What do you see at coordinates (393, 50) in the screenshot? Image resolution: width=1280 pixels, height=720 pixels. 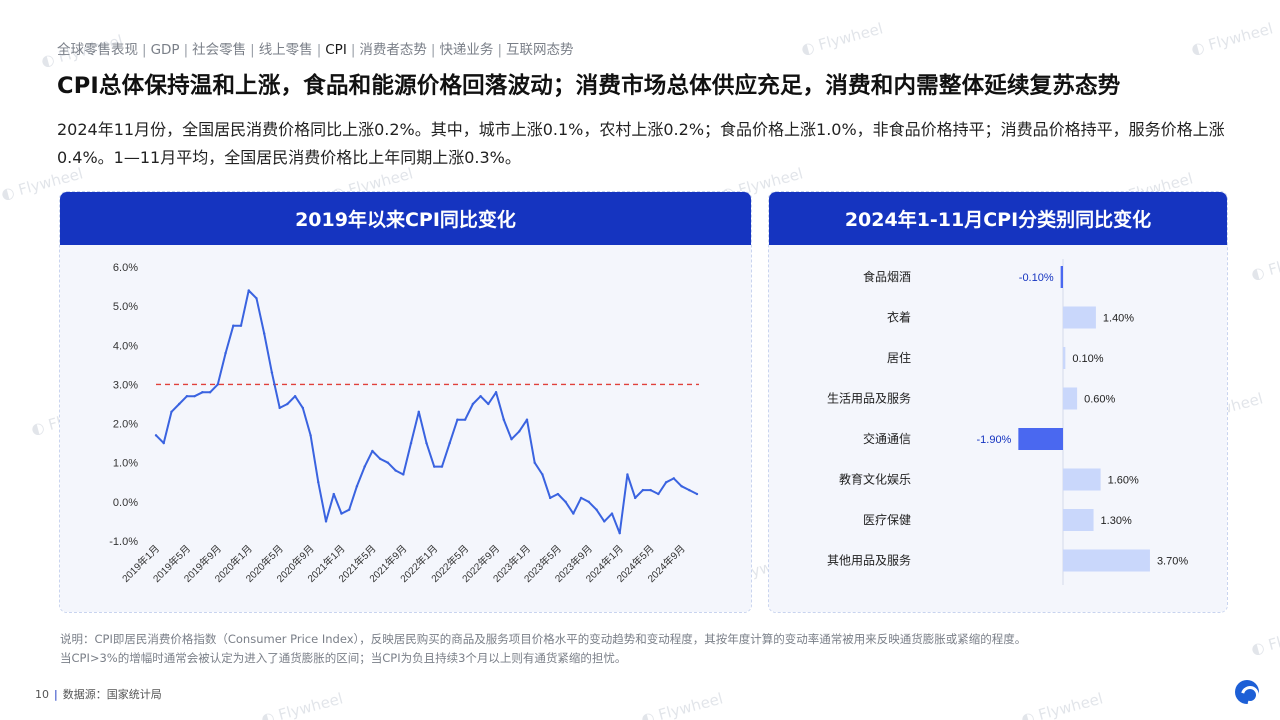 I see `nav-item-5: 消费者态势` at bounding box center [393, 50].